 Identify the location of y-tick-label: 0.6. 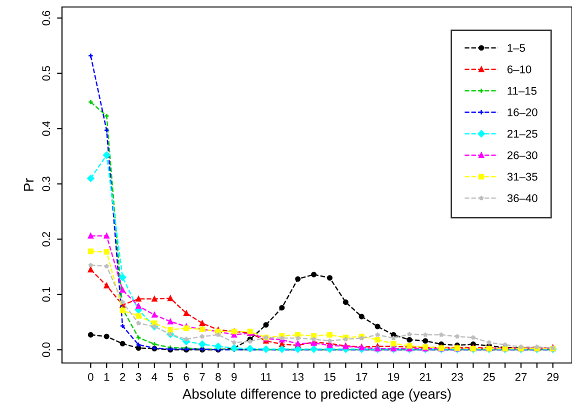
(46, 18).